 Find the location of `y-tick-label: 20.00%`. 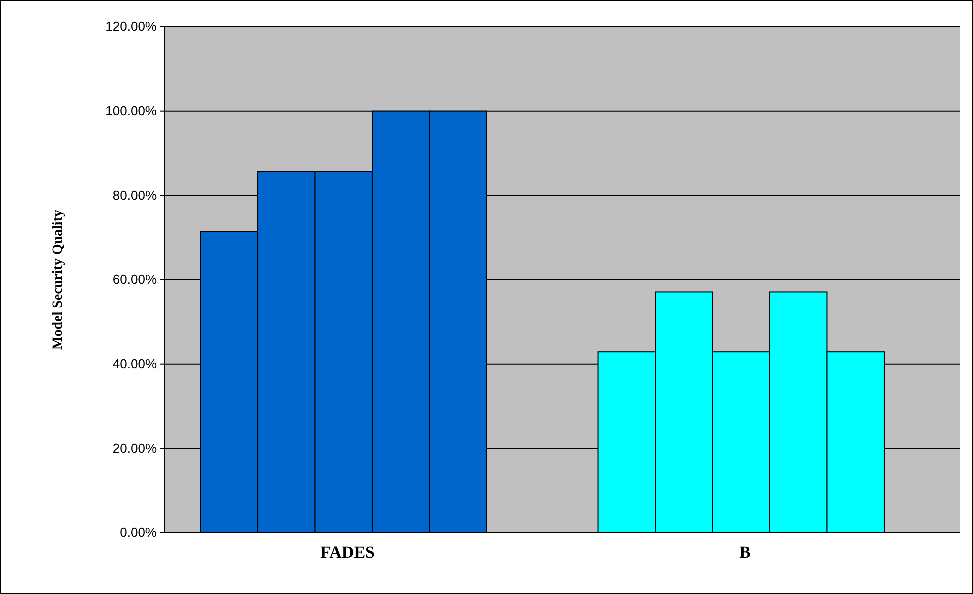

y-tick-label: 20.00% is located at coordinates (135, 448).